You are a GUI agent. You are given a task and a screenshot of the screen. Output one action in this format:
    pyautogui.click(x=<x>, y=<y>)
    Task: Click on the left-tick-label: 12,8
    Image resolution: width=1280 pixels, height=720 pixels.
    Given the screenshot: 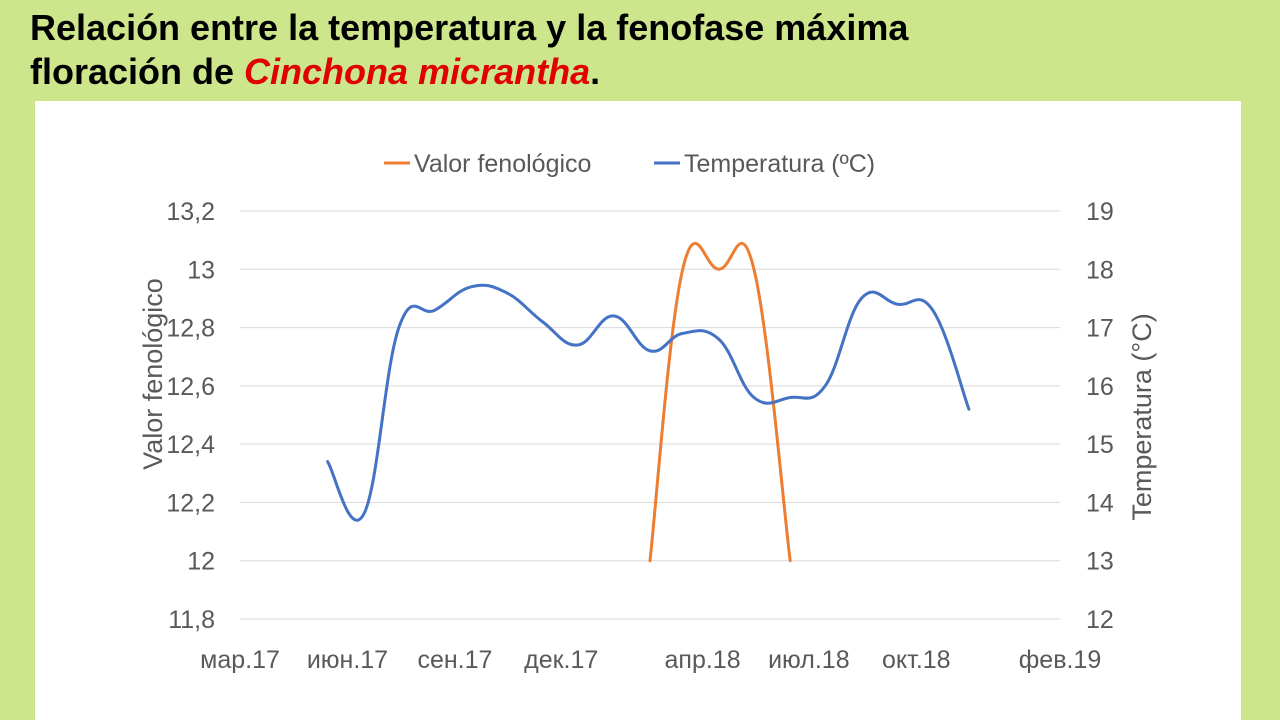 What is the action you would take?
    pyautogui.click(x=190, y=329)
    